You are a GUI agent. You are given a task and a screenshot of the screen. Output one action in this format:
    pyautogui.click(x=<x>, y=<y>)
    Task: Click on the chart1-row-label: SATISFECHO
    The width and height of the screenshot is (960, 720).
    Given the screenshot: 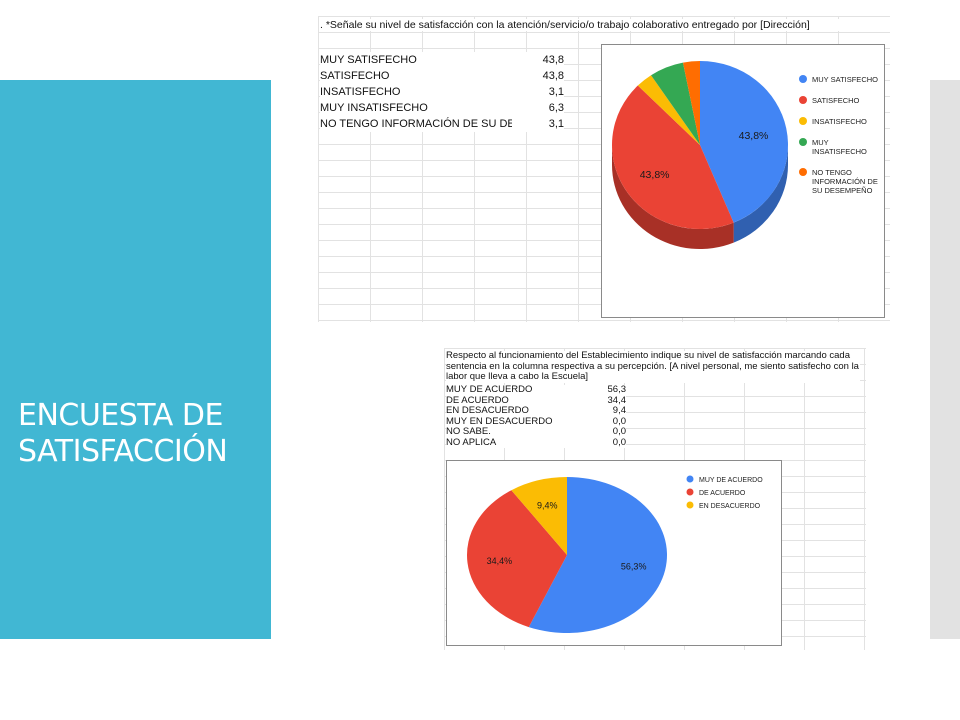 What is the action you would take?
    pyautogui.click(x=355, y=76)
    